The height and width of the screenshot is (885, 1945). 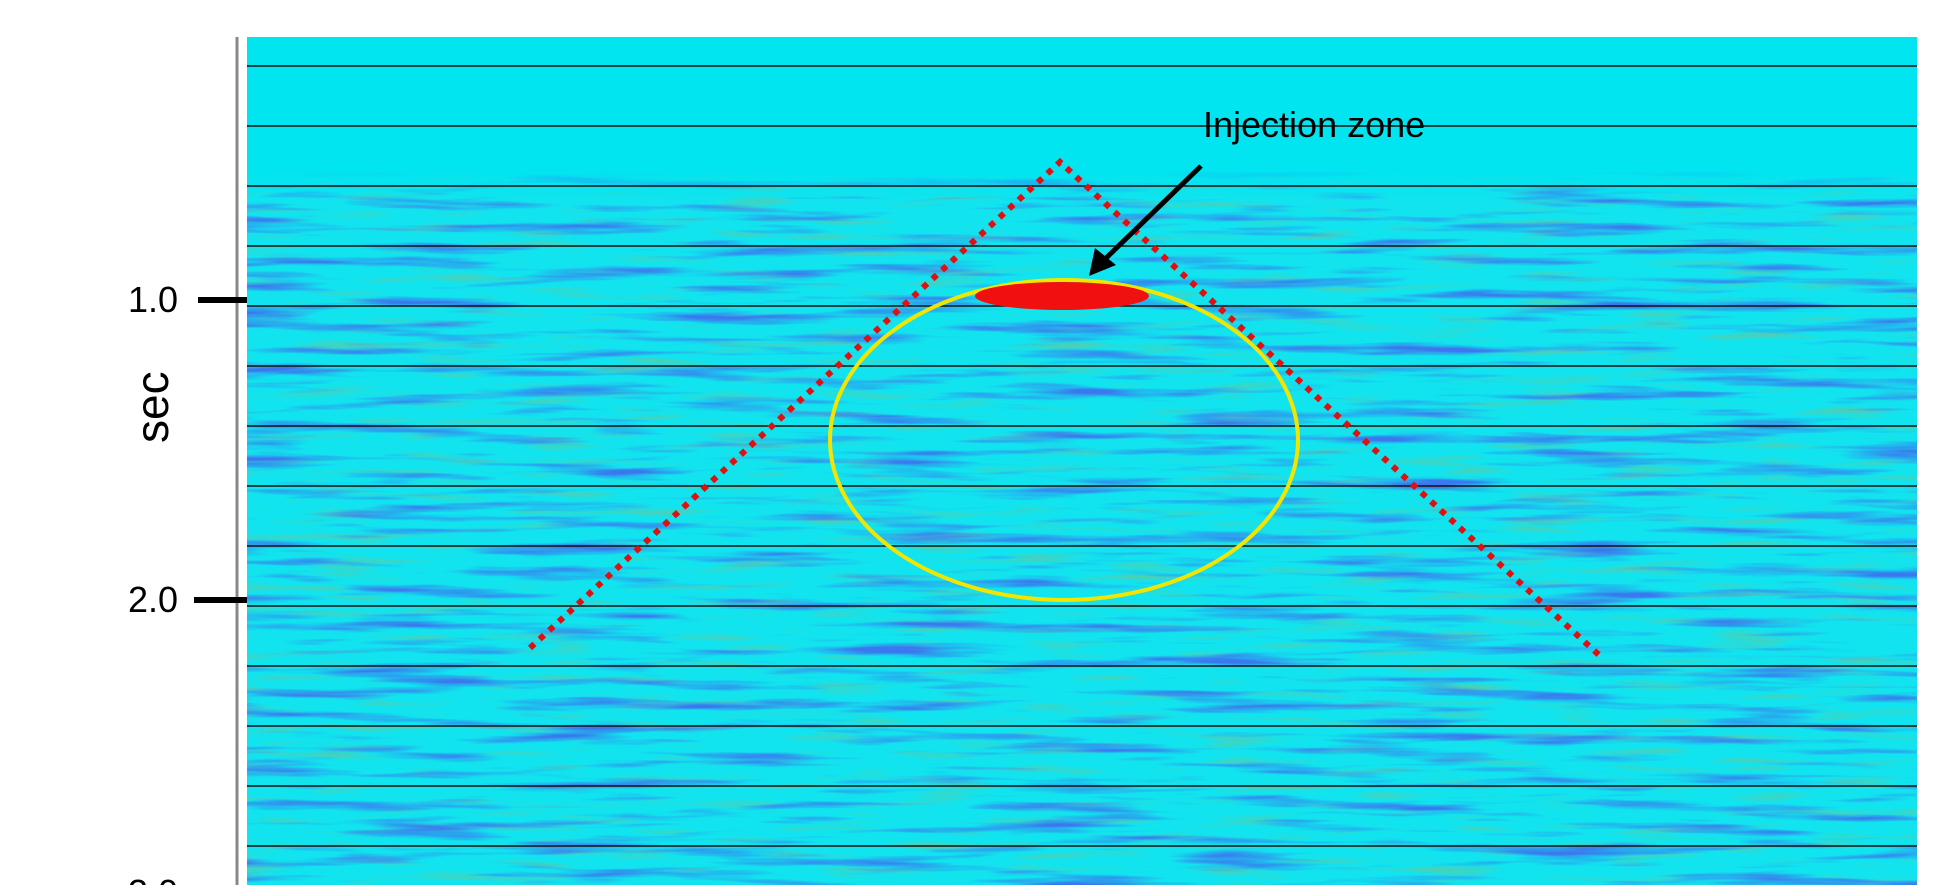 I want to click on seismic-top, so click(x=1082, y=104).